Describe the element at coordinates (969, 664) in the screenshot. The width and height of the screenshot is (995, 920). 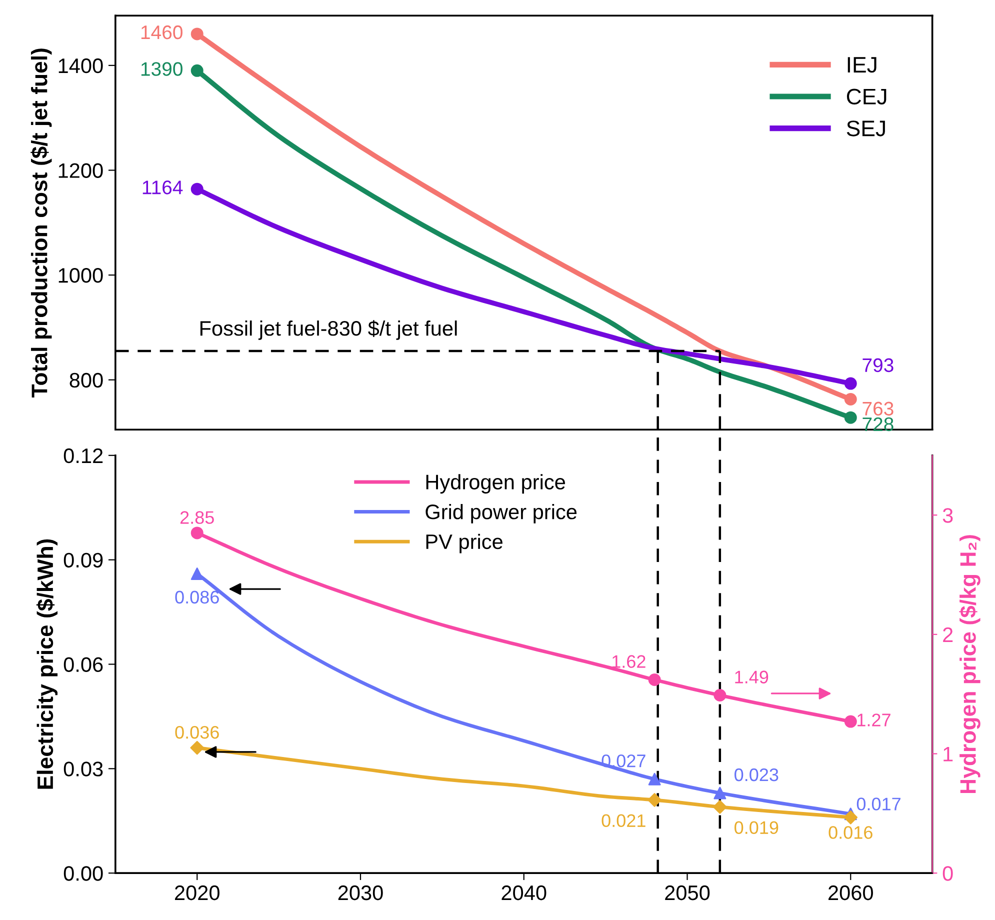
I see `y2-axis-title: Hydrogen price ($/kg H₂)` at that location.